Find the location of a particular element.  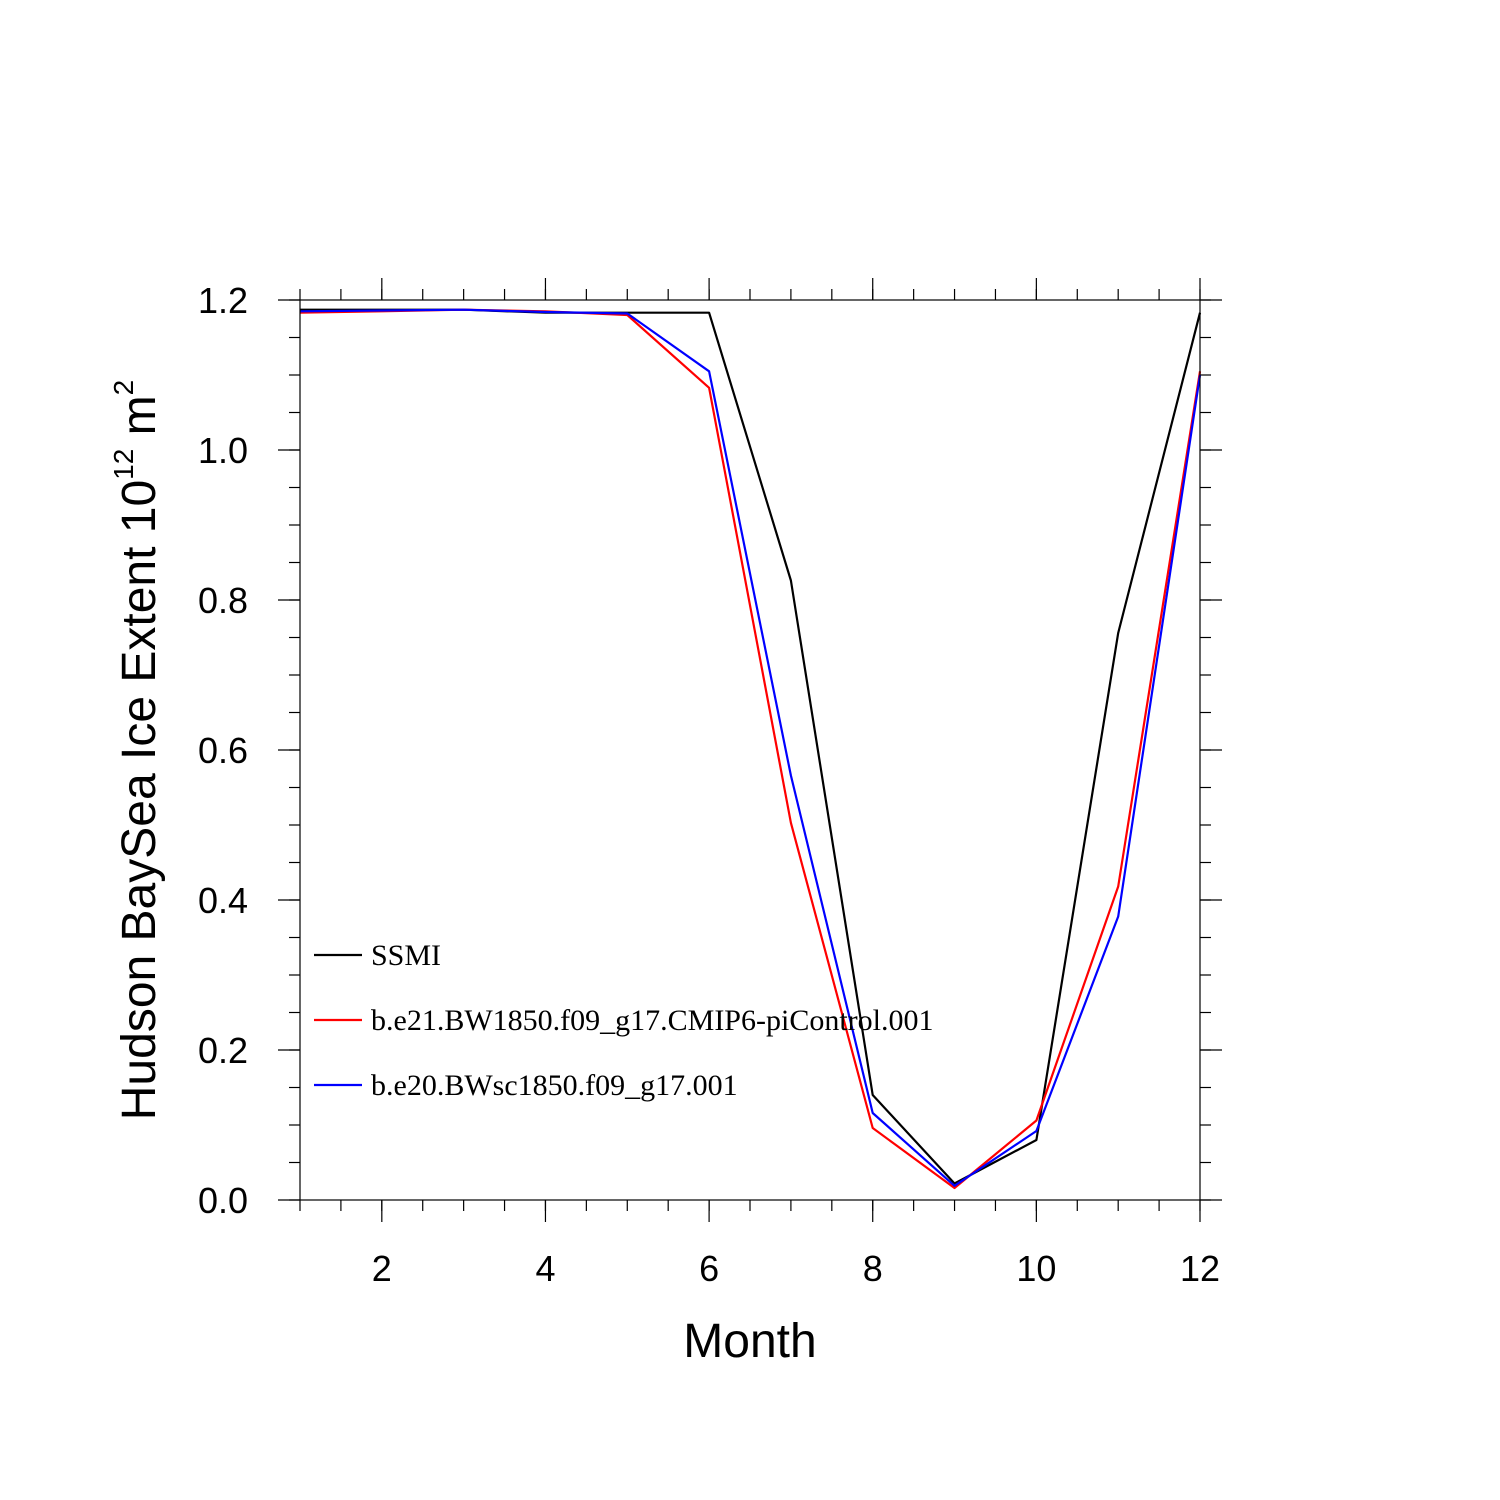

y-tick-label: 0.8 is located at coordinates (223, 600).